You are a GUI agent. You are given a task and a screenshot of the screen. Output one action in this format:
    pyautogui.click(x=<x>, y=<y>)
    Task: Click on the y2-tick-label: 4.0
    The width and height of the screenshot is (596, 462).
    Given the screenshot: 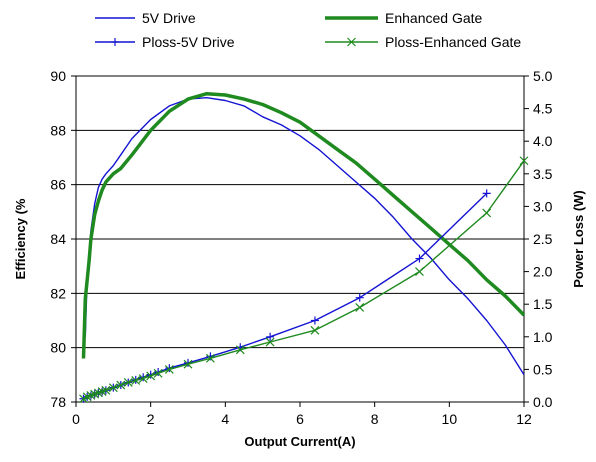 What is the action you would take?
    pyautogui.click(x=543, y=141)
    